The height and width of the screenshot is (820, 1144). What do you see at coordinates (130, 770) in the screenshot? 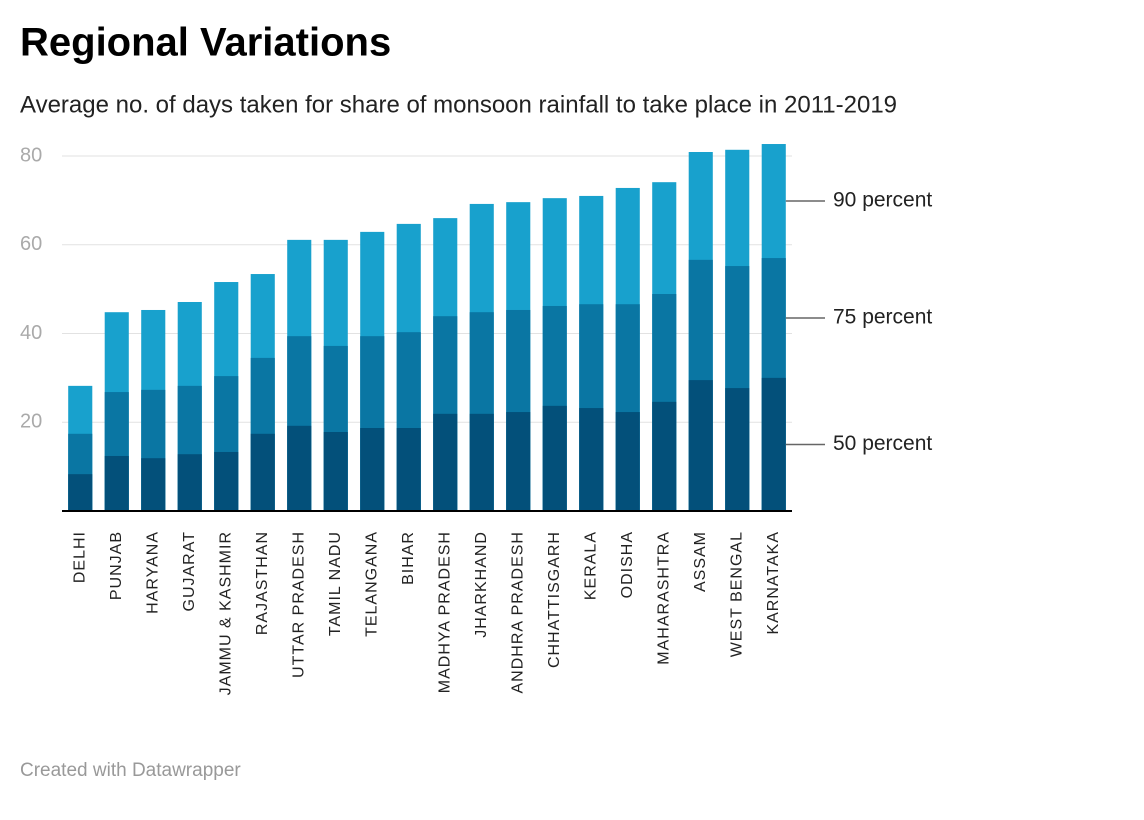
I see `footer: Created with Datawrapper` at bounding box center [130, 770].